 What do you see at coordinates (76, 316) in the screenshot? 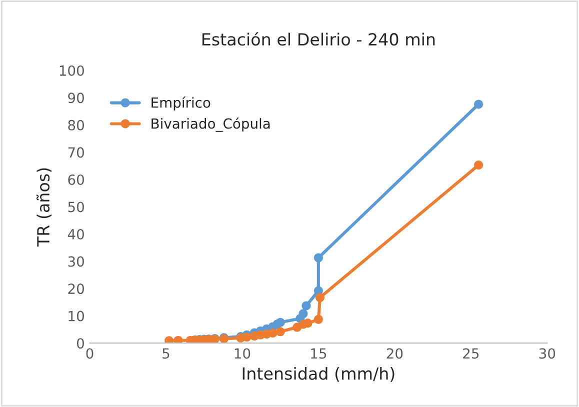
I see `y-tick-label: 10` at bounding box center [76, 316].